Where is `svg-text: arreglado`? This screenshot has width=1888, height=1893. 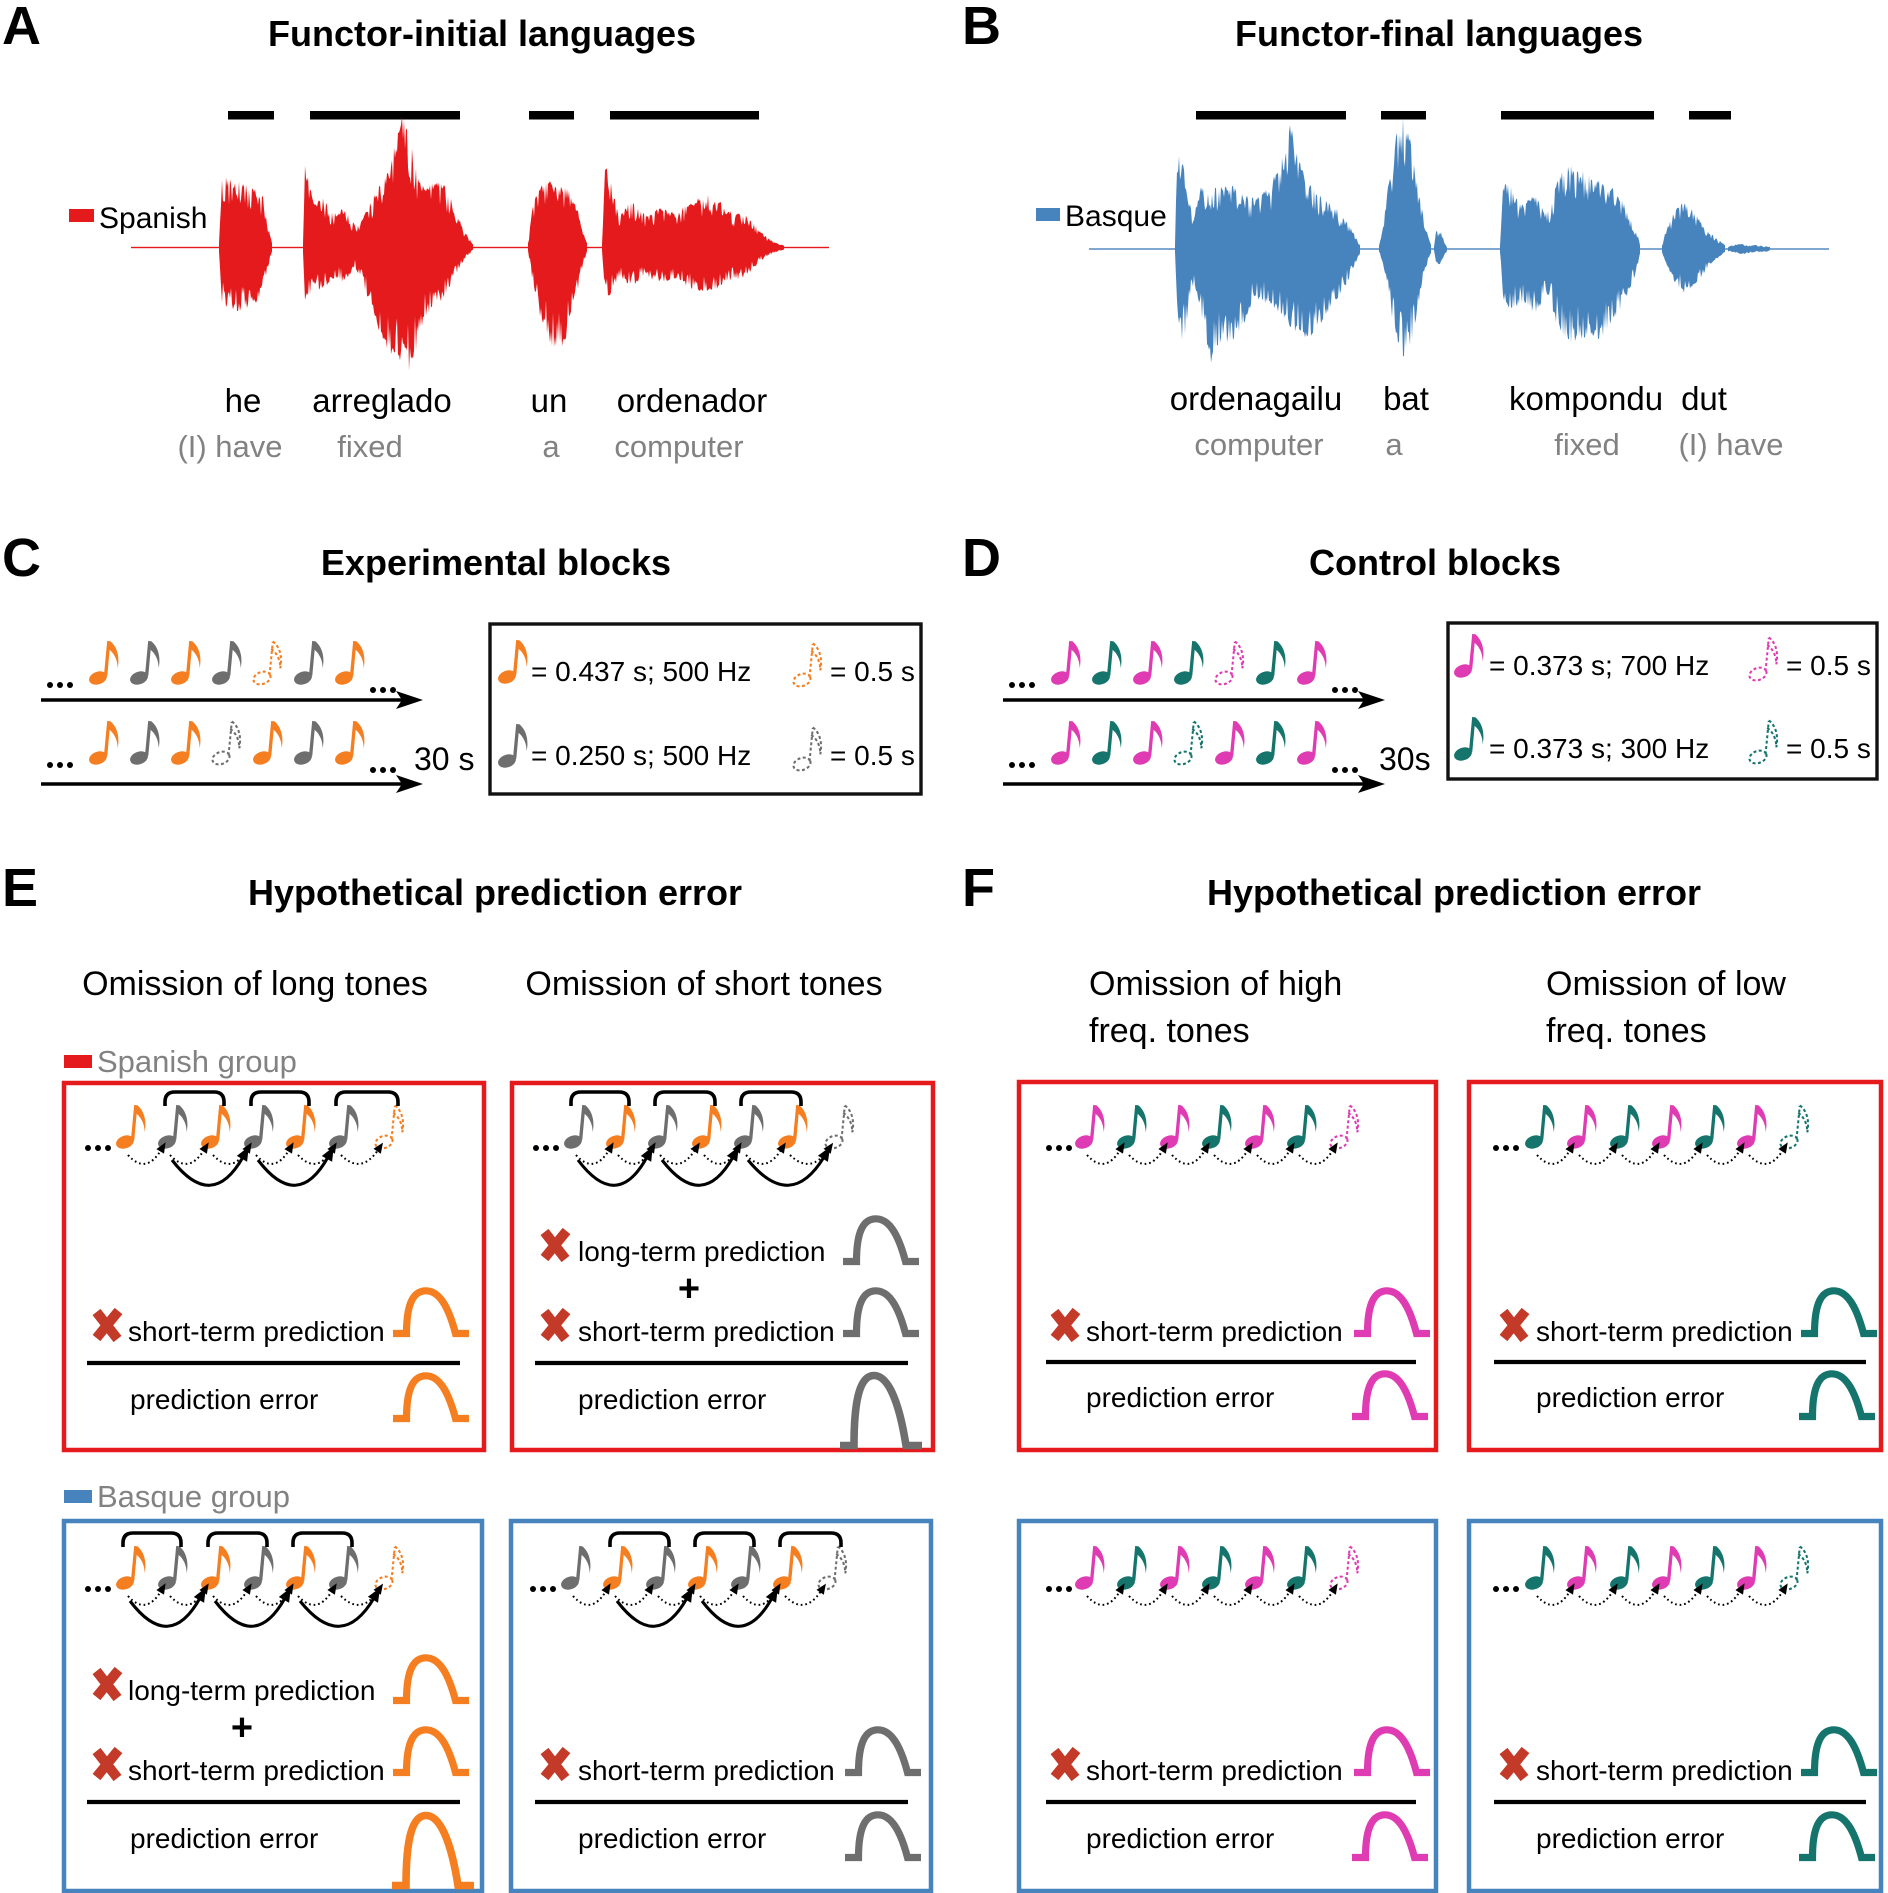 svg-text: arreglado is located at coordinates (381, 400).